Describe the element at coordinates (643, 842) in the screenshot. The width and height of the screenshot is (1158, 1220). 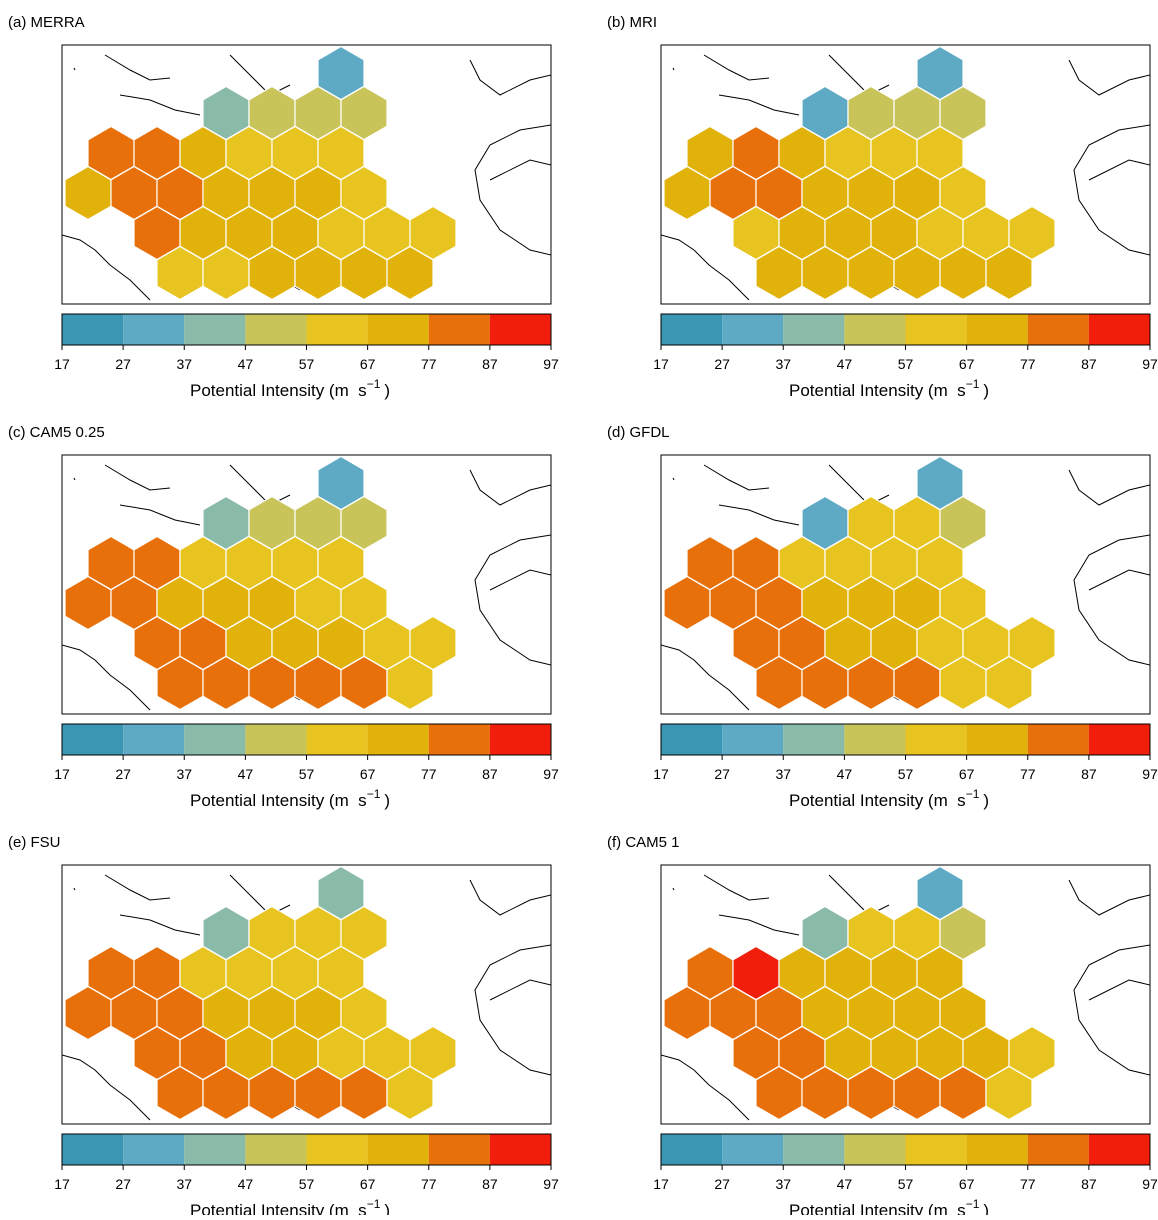
I see `panel-title: (f) CAM5 1` at that location.